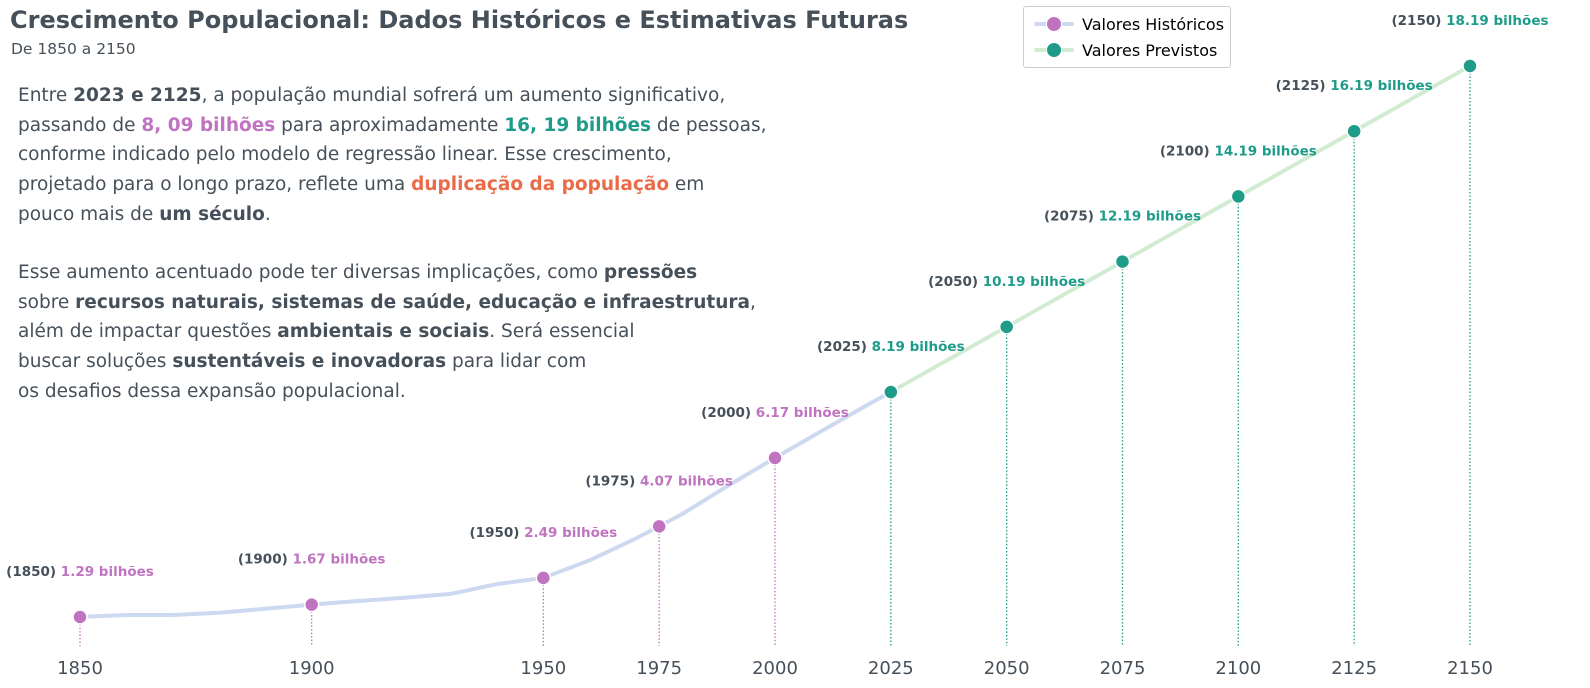 This screenshot has width=1590, height=688. Describe the element at coordinates (33, 572) in the screenshot. I see `data-label-year: (1850)` at that location.